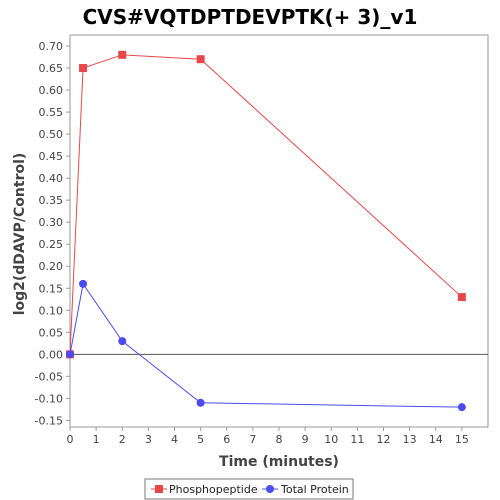 This screenshot has height=500, width=500. Describe the element at coordinates (51, 244) in the screenshot. I see `y-tick-label: 0.25` at that location.